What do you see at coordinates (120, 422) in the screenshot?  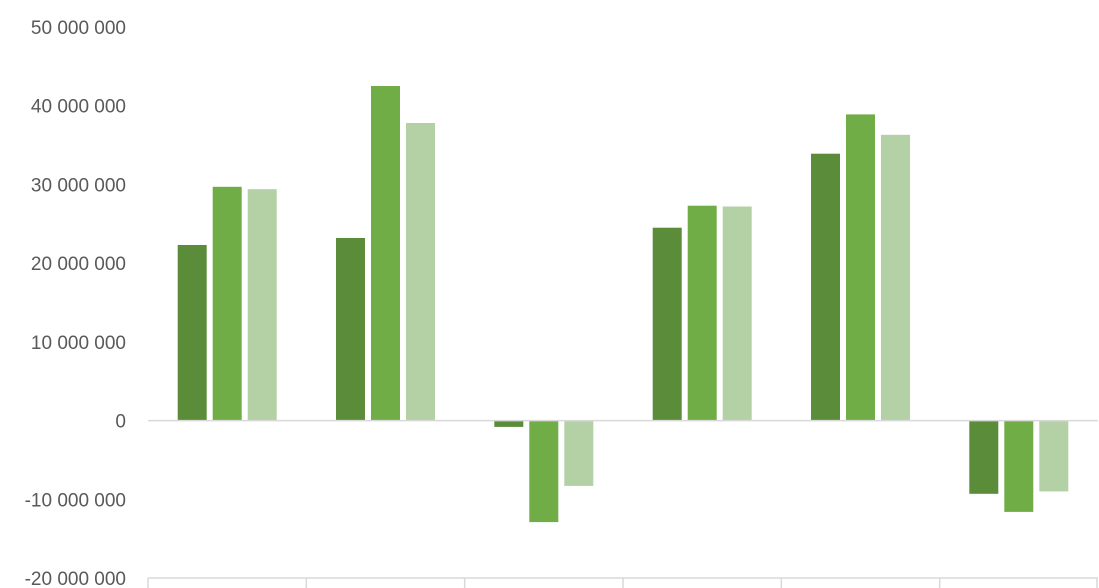 I see `y-tick-label: 0` at bounding box center [120, 422].